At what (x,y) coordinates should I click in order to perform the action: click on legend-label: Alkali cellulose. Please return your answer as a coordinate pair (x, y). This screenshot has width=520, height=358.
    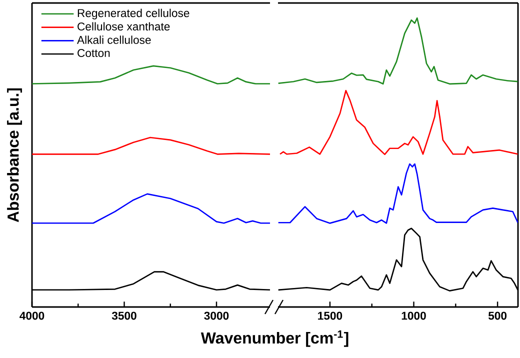
    Looking at the image, I should click on (114, 40).